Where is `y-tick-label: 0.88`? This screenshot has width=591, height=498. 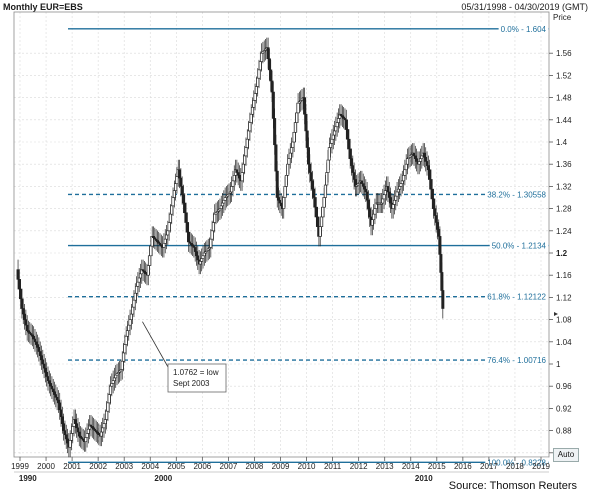
y-tick-label: 0.88 is located at coordinates (564, 431).